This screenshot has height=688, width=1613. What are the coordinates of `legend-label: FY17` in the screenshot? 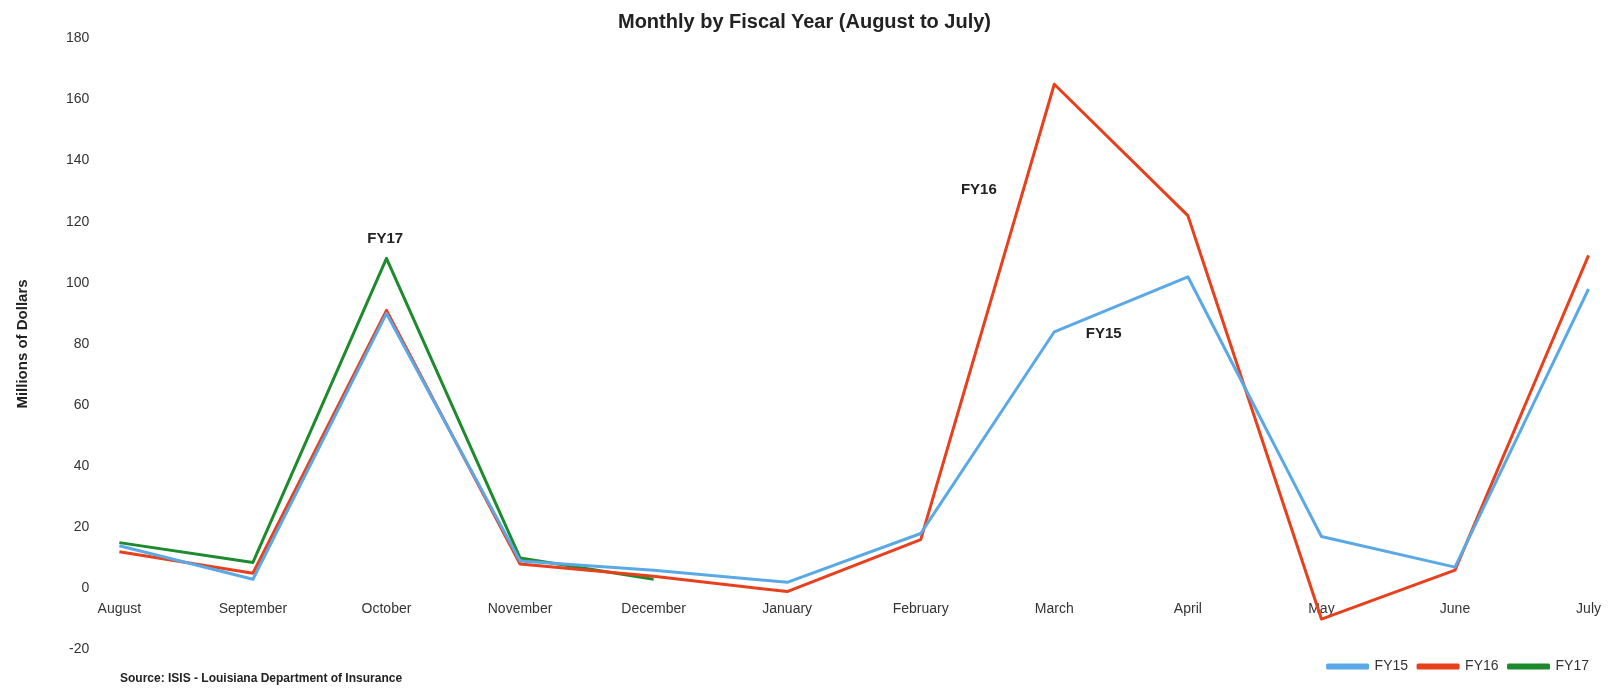 It's located at (1572, 665).